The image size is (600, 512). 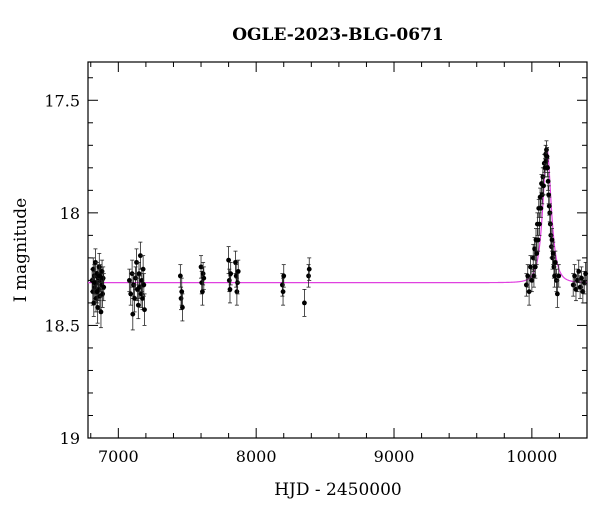 I want to click on y-tick-label: 19, so click(x=70, y=438).